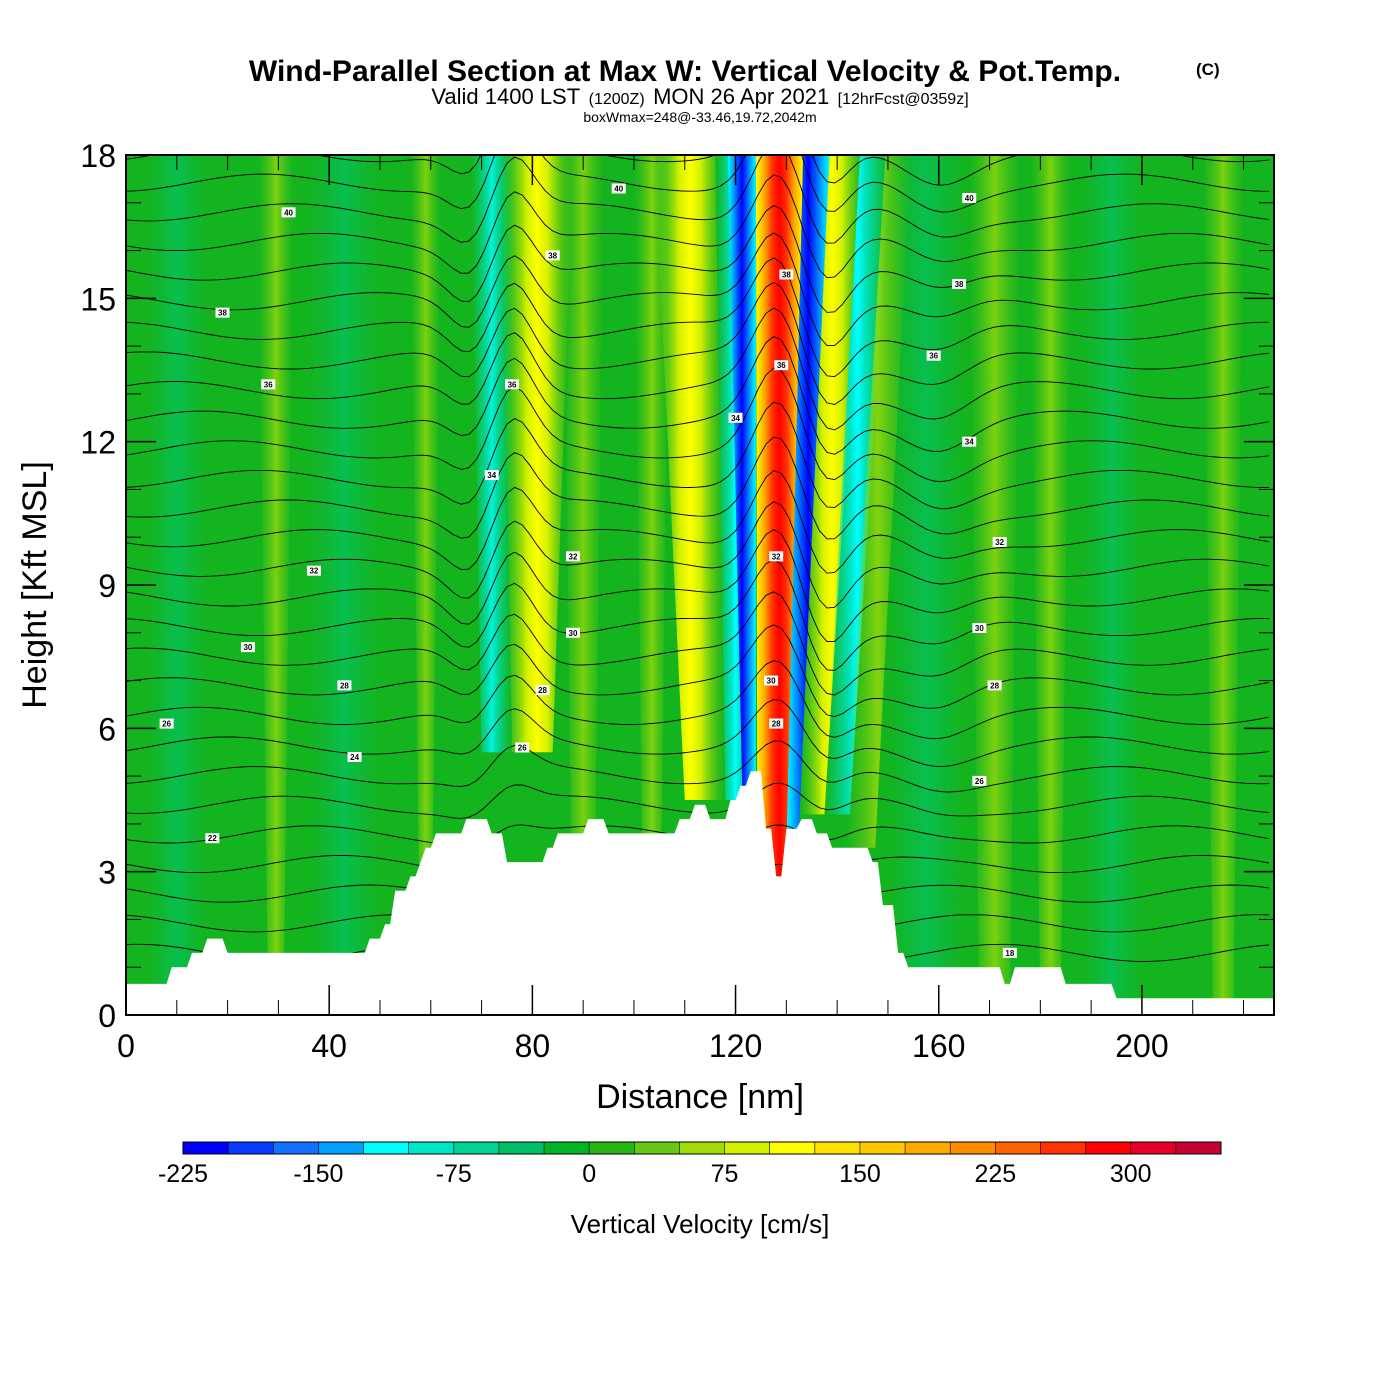 The height and width of the screenshot is (1400, 1400). I want to click on svg-text: 22, so click(212, 838).